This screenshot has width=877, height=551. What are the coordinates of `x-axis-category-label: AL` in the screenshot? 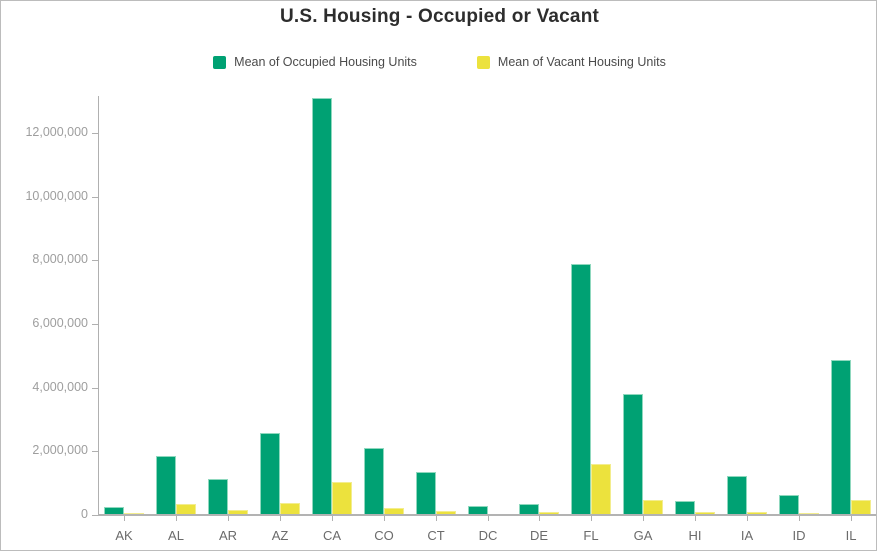 It's located at (176, 535).